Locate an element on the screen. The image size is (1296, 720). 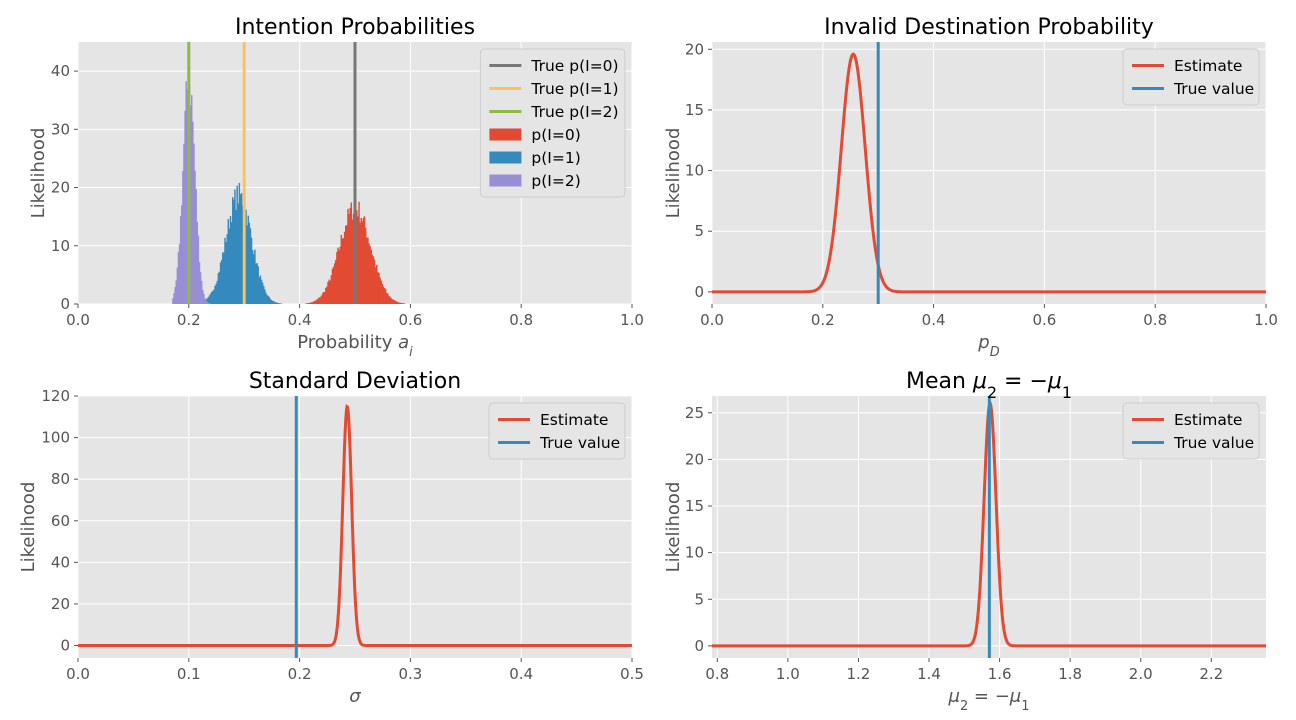
y-tick-label: 5 is located at coordinates (699, 231).